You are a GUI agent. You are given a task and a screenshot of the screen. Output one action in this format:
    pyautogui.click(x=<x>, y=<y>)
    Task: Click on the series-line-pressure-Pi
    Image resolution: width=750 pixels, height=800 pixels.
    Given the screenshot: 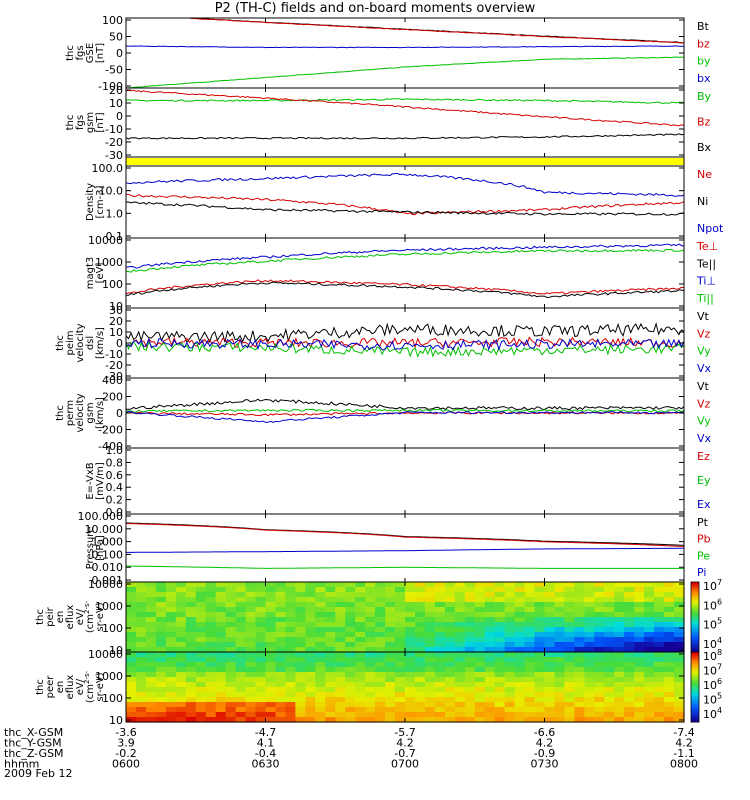 What is the action you would take?
    pyautogui.click(x=405, y=550)
    